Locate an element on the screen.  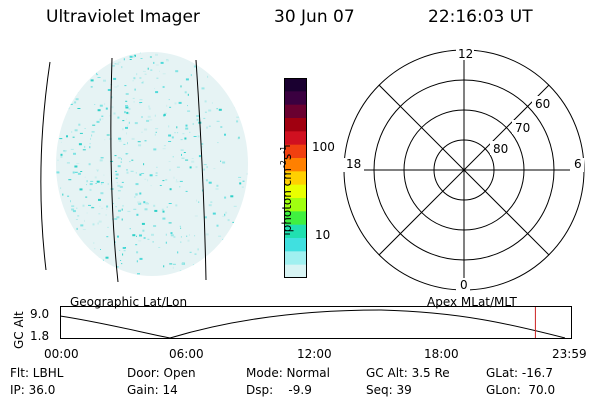
color-scale-frame is located at coordinates (295, 178).